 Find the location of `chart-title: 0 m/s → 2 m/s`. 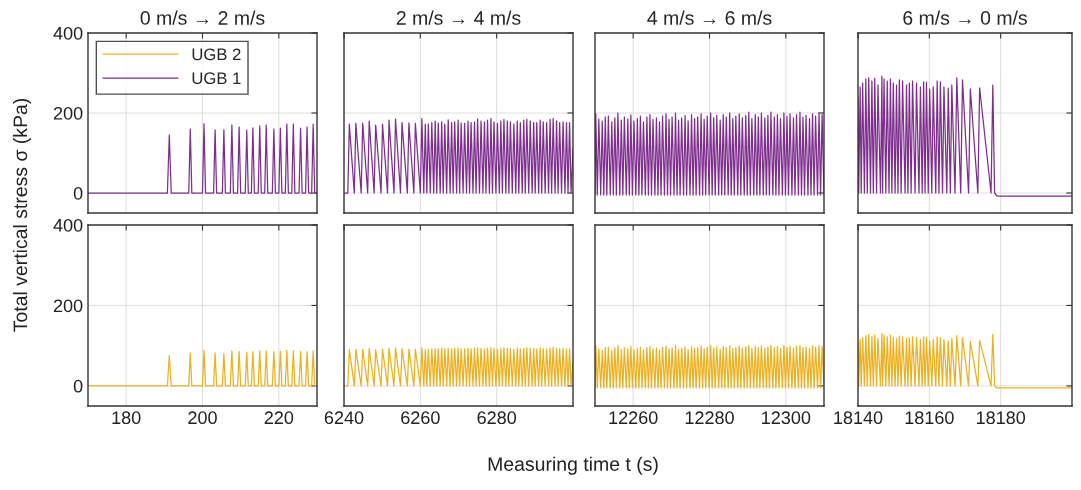

chart-title: 0 m/s → 2 m/s is located at coordinates (202, 17).